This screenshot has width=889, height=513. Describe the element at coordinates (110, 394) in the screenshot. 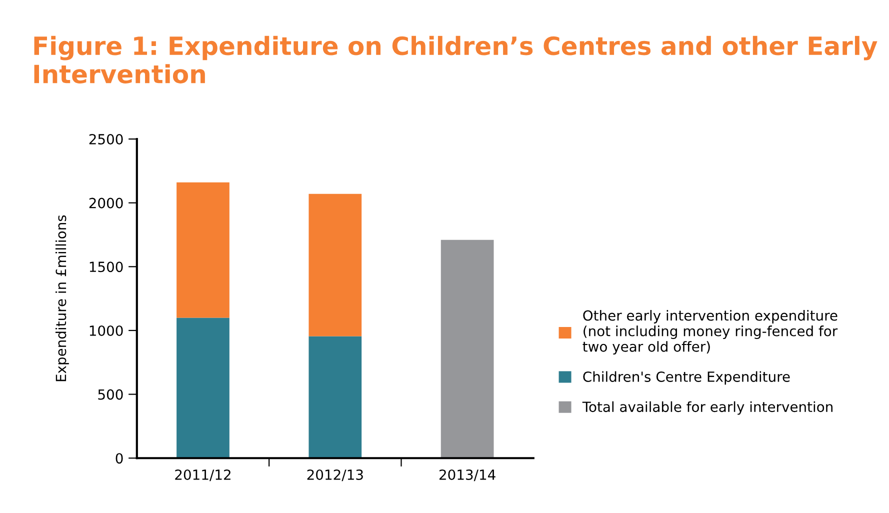

I see `y-tick-label: 500` at that location.